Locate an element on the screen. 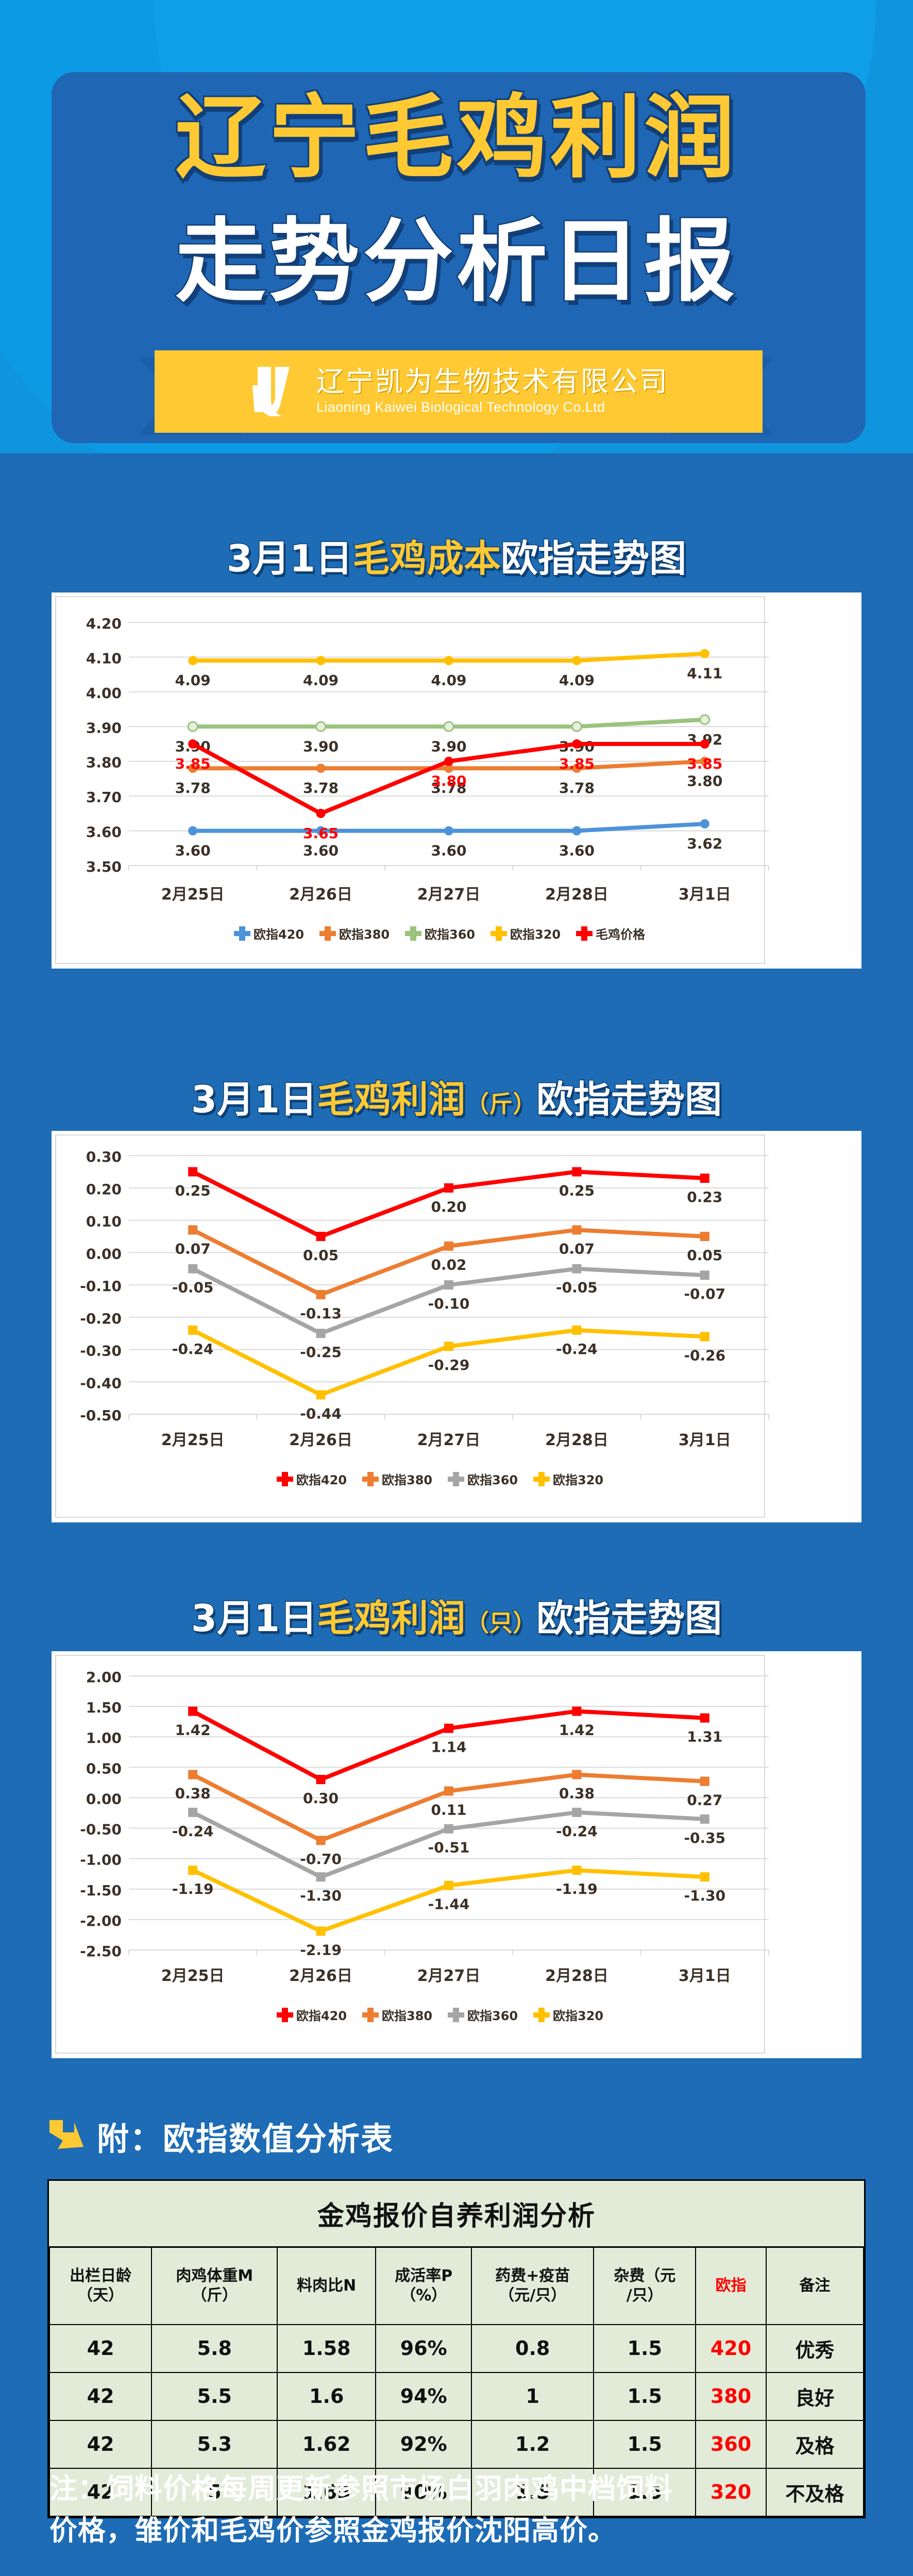 The image size is (913, 2576). svg-text: -2.19 is located at coordinates (321, 1949).